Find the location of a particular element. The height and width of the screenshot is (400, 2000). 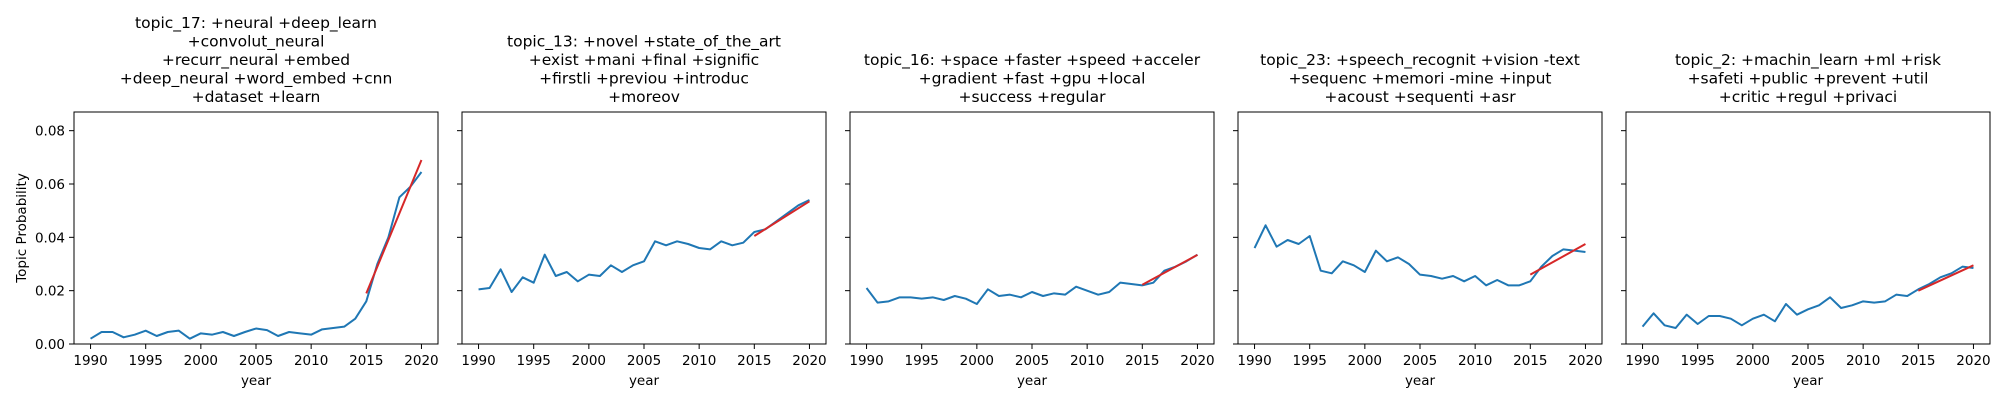

y-tick-label: 0.06 is located at coordinates (50, 185).